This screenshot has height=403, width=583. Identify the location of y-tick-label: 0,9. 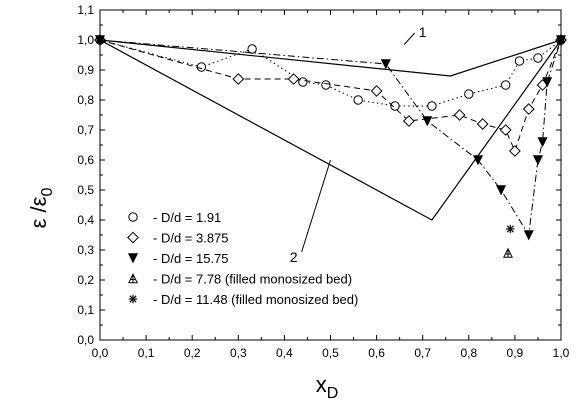
(85, 70).